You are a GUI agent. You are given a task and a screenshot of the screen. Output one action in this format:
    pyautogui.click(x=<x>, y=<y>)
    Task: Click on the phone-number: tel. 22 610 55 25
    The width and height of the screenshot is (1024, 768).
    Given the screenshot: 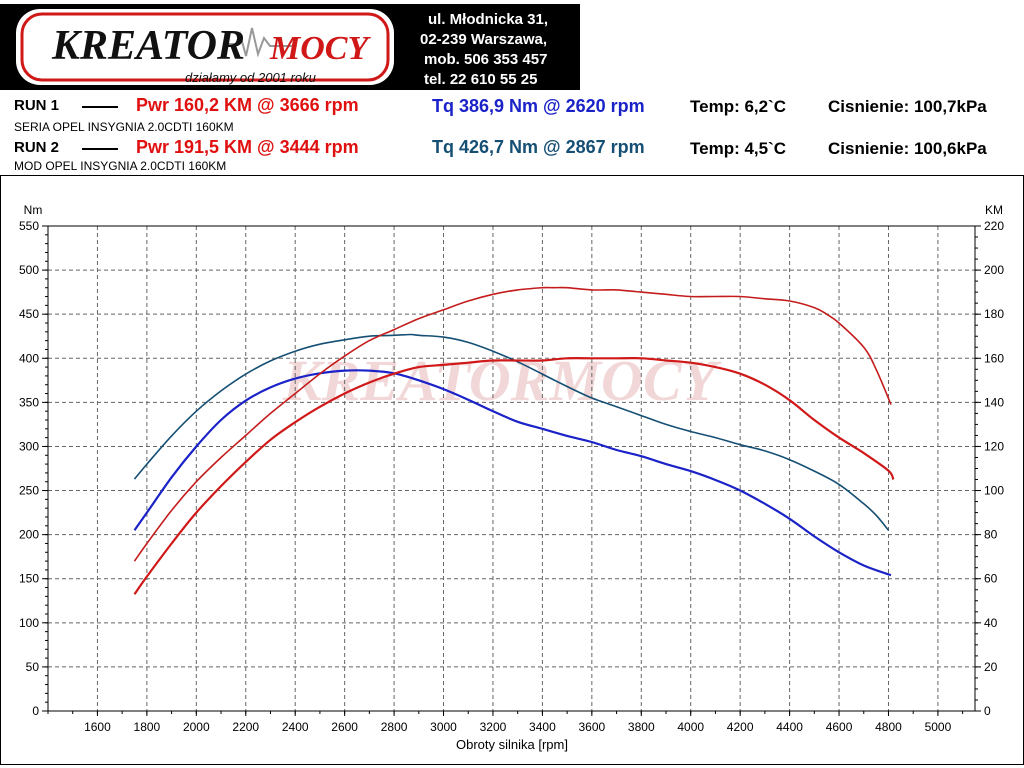 What is the action you would take?
    pyautogui.click(x=480, y=79)
    